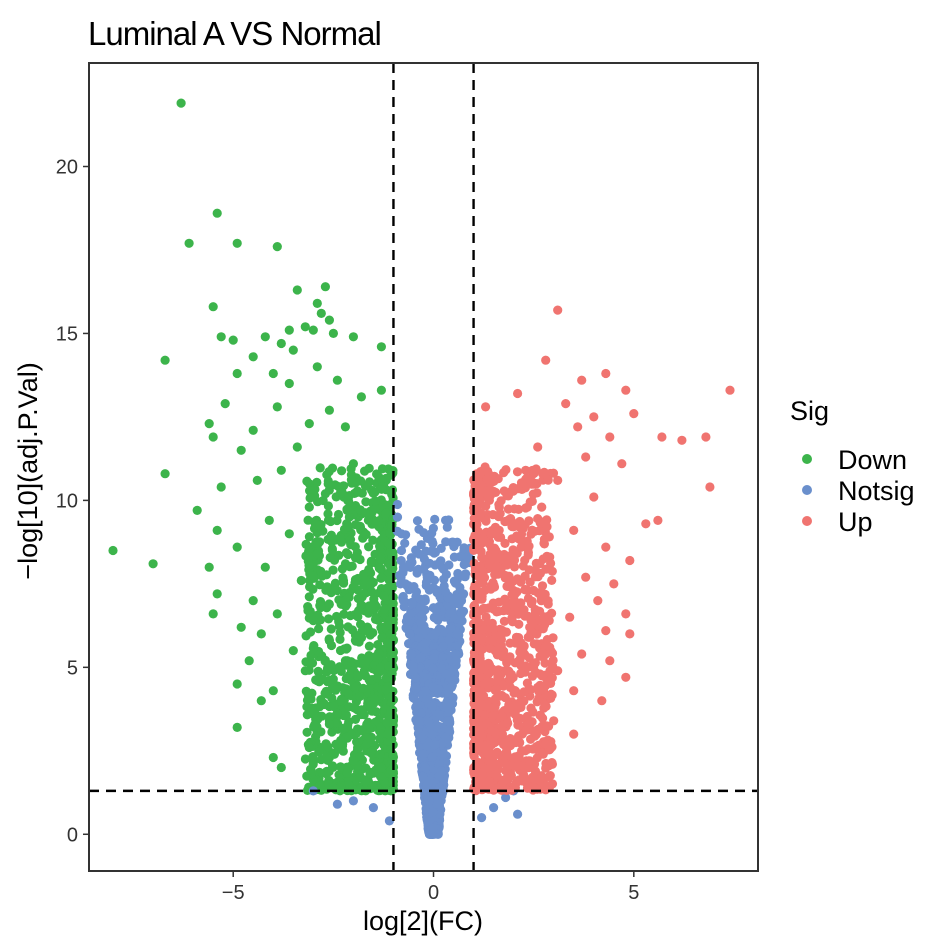  What do you see at coordinates (807, 459) in the screenshot?
I see `legend-key-down` at bounding box center [807, 459].